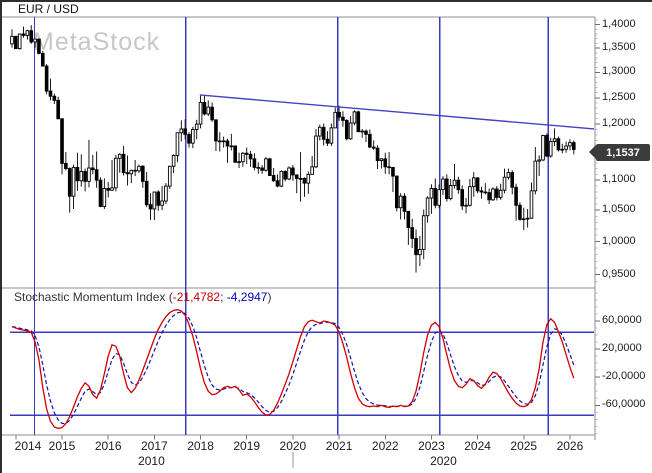  Describe the element at coordinates (28, 446) in the screenshot. I see `year-label: 2014` at that location.